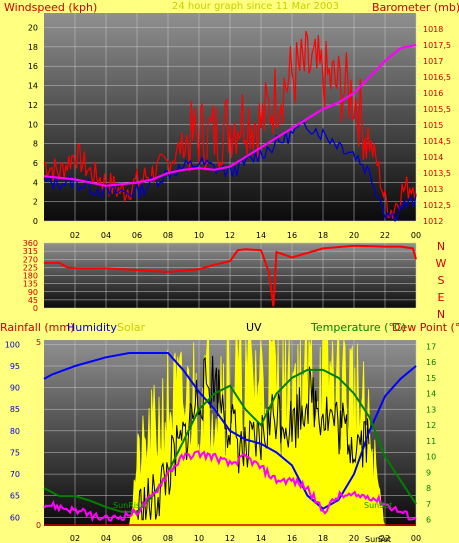 This screenshot has width=459, height=543. I want to click on direction-tick: 360, so click(30, 243).